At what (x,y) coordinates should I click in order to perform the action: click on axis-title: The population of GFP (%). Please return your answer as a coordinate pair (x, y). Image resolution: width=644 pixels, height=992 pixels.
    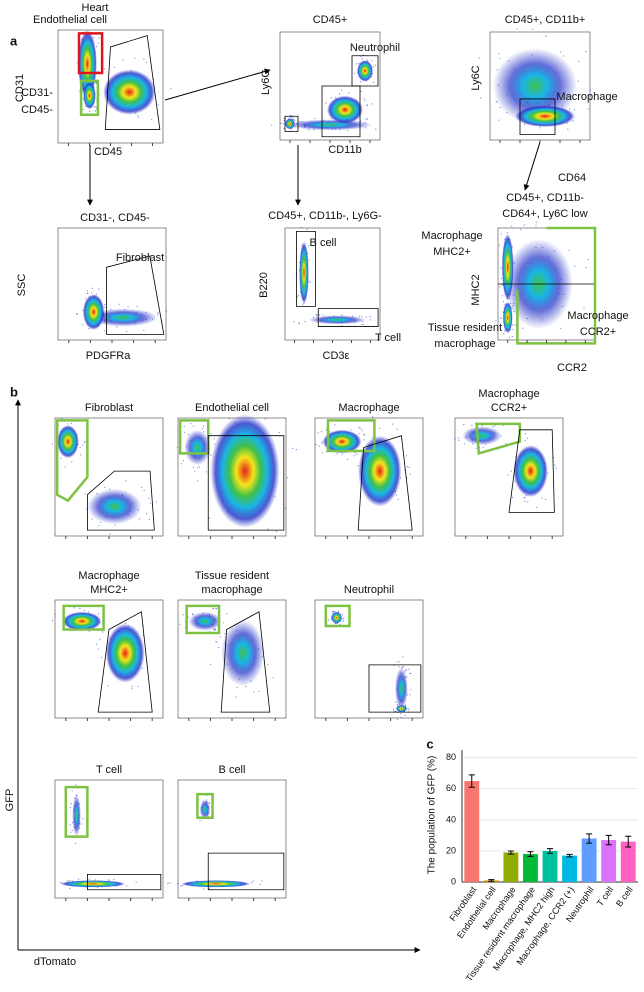
    Looking at the image, I should click on (432, 815).